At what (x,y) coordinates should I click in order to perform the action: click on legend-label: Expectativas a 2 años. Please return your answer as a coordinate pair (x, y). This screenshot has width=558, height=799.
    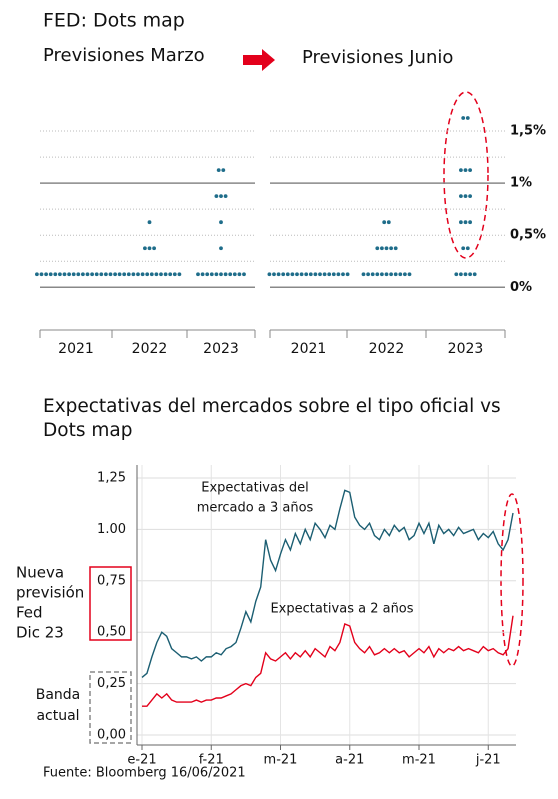
    Looking at the image, I should click on (341, 609).